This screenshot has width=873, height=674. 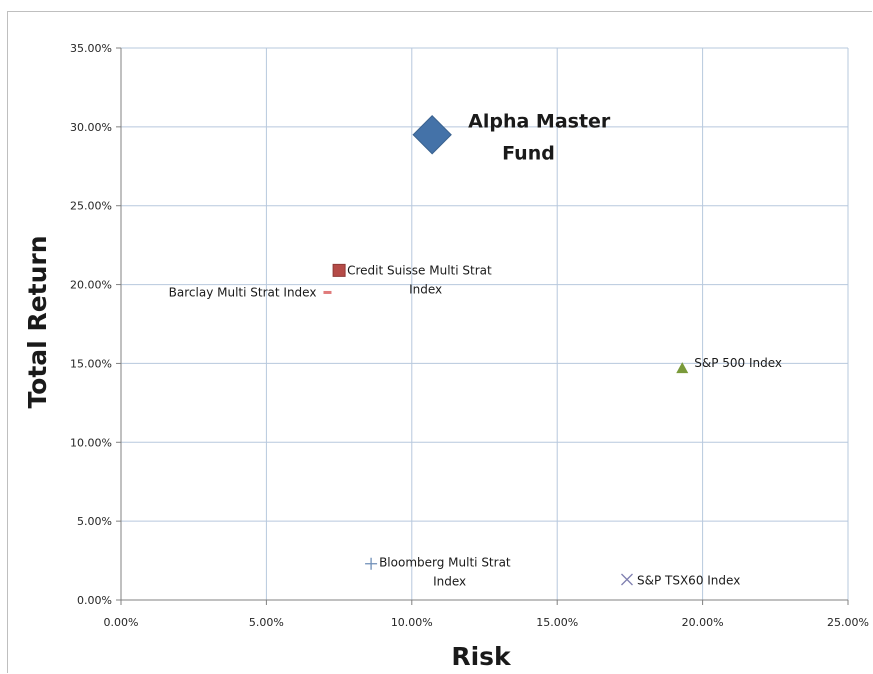 I want to click on label-sp500: S&P 500 Index, so click(x=738, y=363).